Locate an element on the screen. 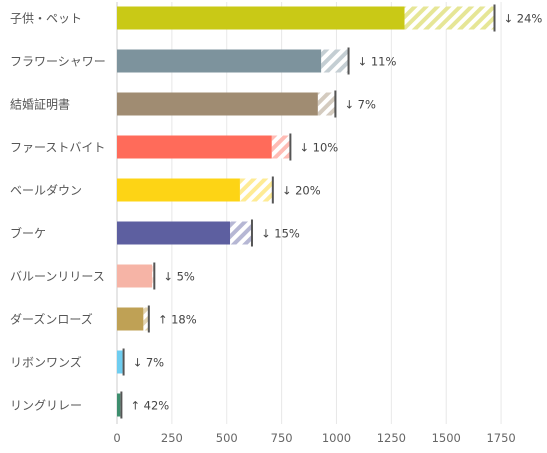 The image size is (547, 453). category-label: バルーンリリース is located at coordinates (57, 277).